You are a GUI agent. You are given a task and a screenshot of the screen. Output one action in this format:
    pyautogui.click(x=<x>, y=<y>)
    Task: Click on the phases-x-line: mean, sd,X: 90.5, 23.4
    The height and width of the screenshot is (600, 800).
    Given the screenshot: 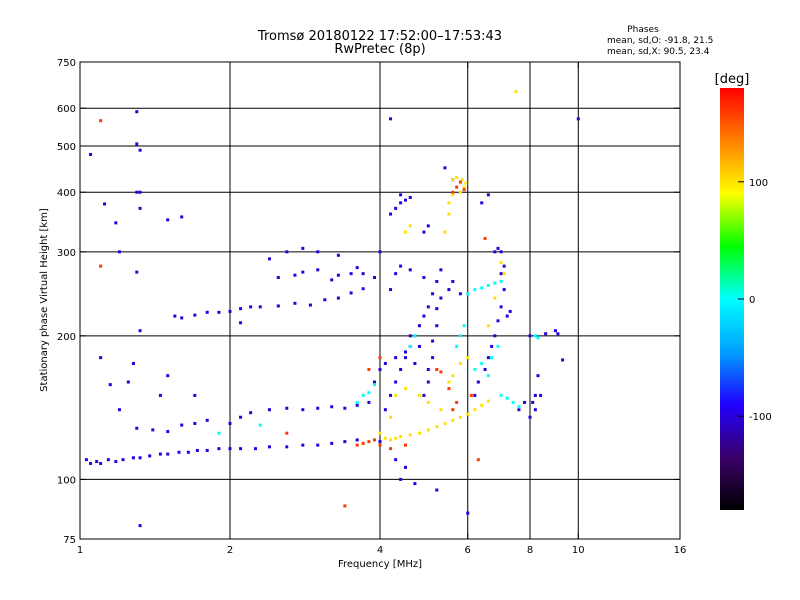 What is the action you would take?
    pyautogui.click(x=658, y=52)
    